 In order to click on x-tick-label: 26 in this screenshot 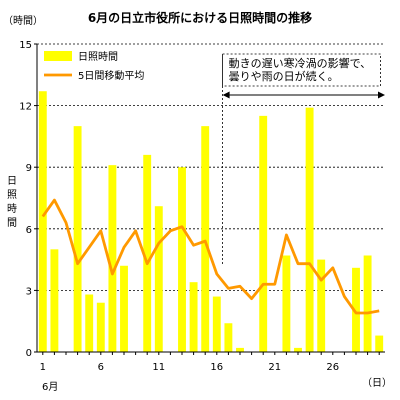, I will do `click(332, 367)`.